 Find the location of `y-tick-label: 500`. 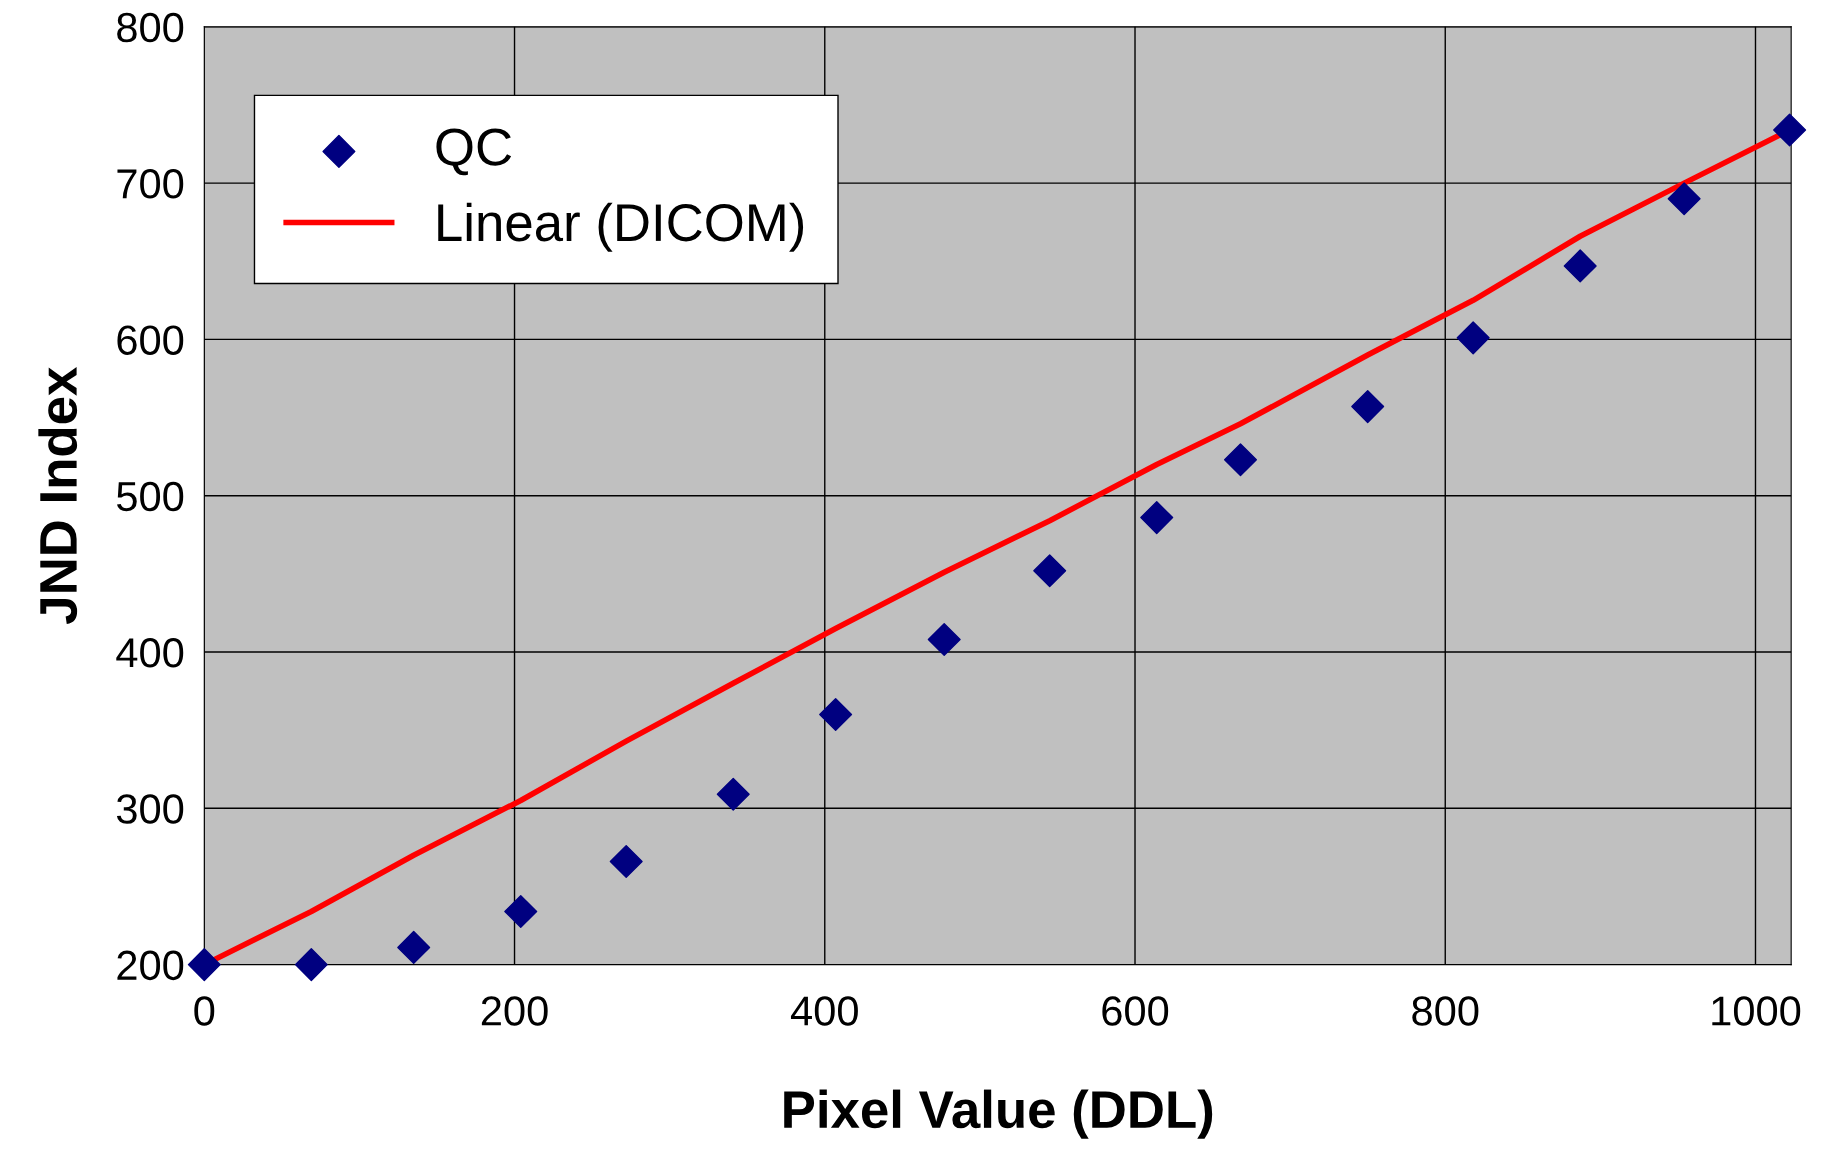

y-tick-label: 500 is located at coordinates (150, 496).